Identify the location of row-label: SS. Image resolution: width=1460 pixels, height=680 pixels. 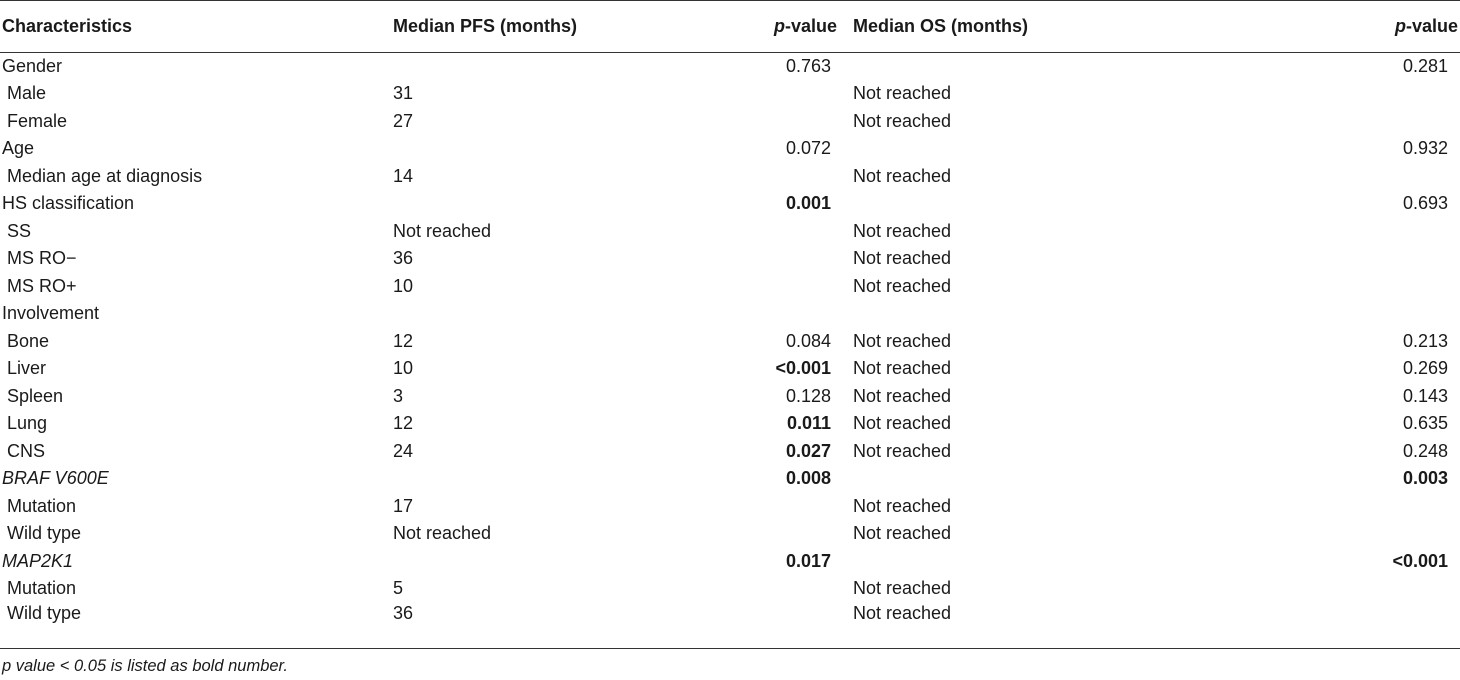
(19, 230).